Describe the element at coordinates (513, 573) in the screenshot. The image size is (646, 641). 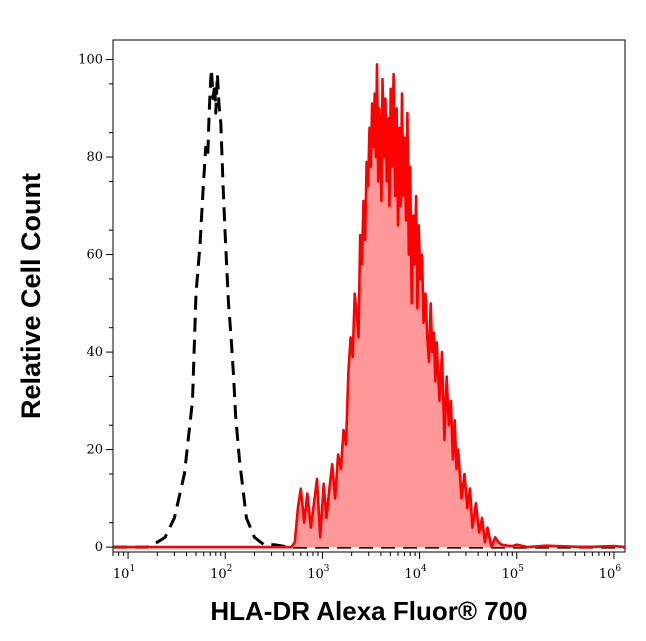
I see `x-tick-label: 10⁵` at that location.